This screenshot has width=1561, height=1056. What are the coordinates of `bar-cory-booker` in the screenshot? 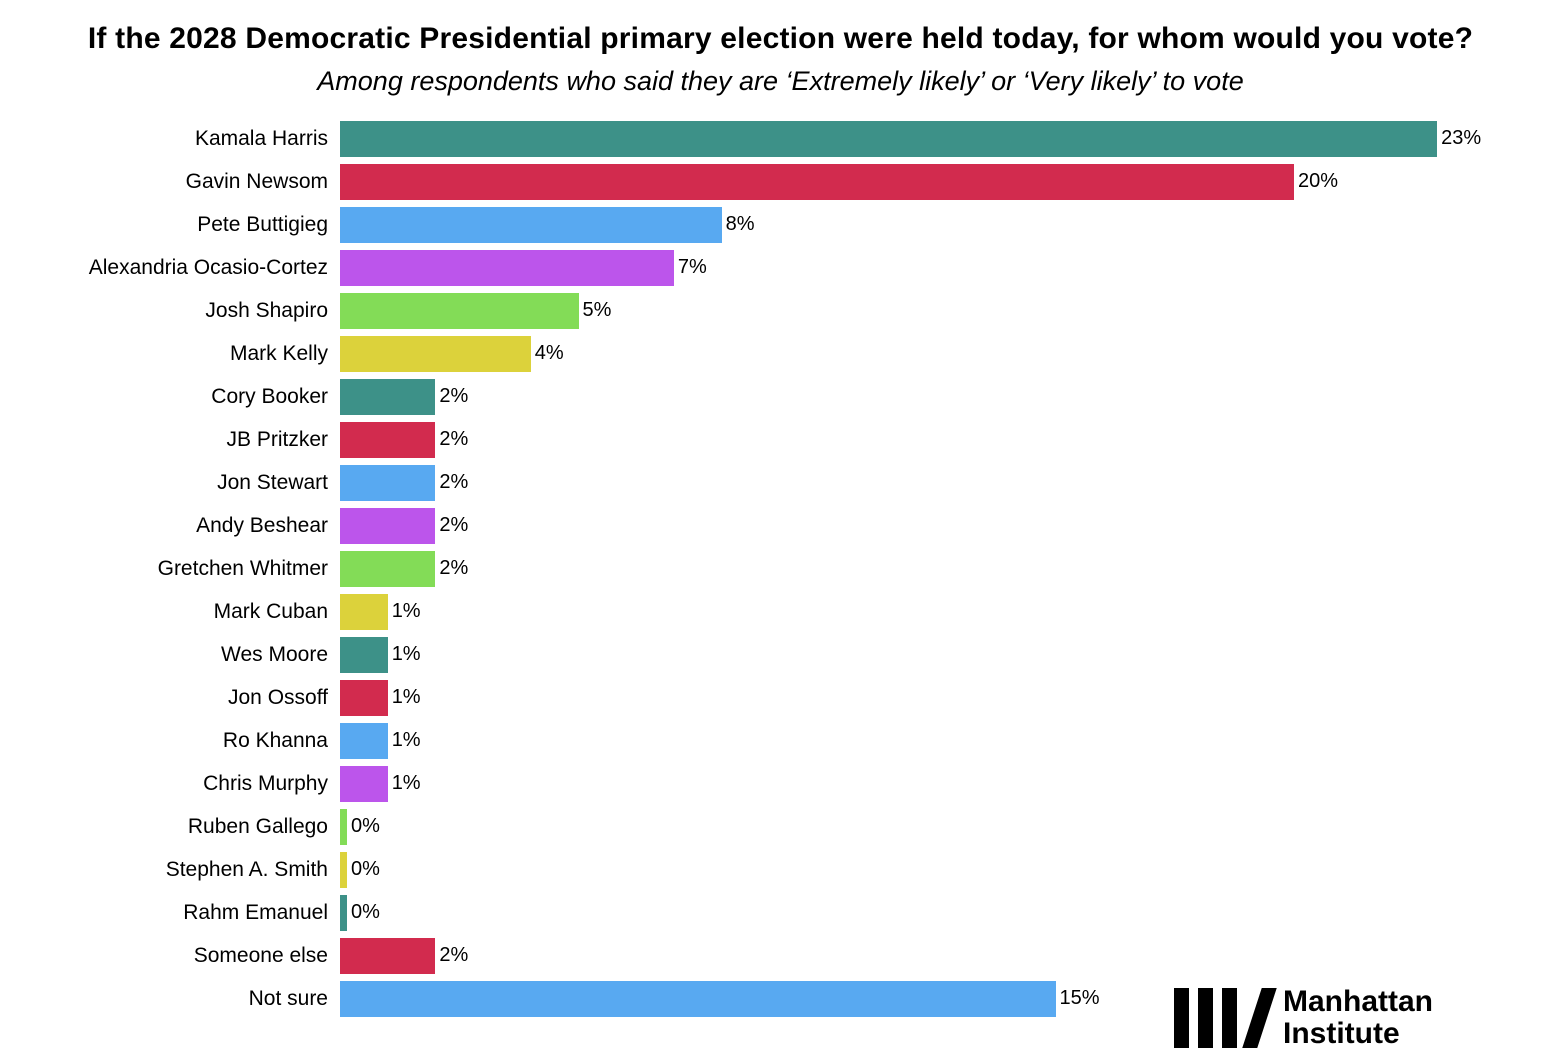 It's located at (388, 396).